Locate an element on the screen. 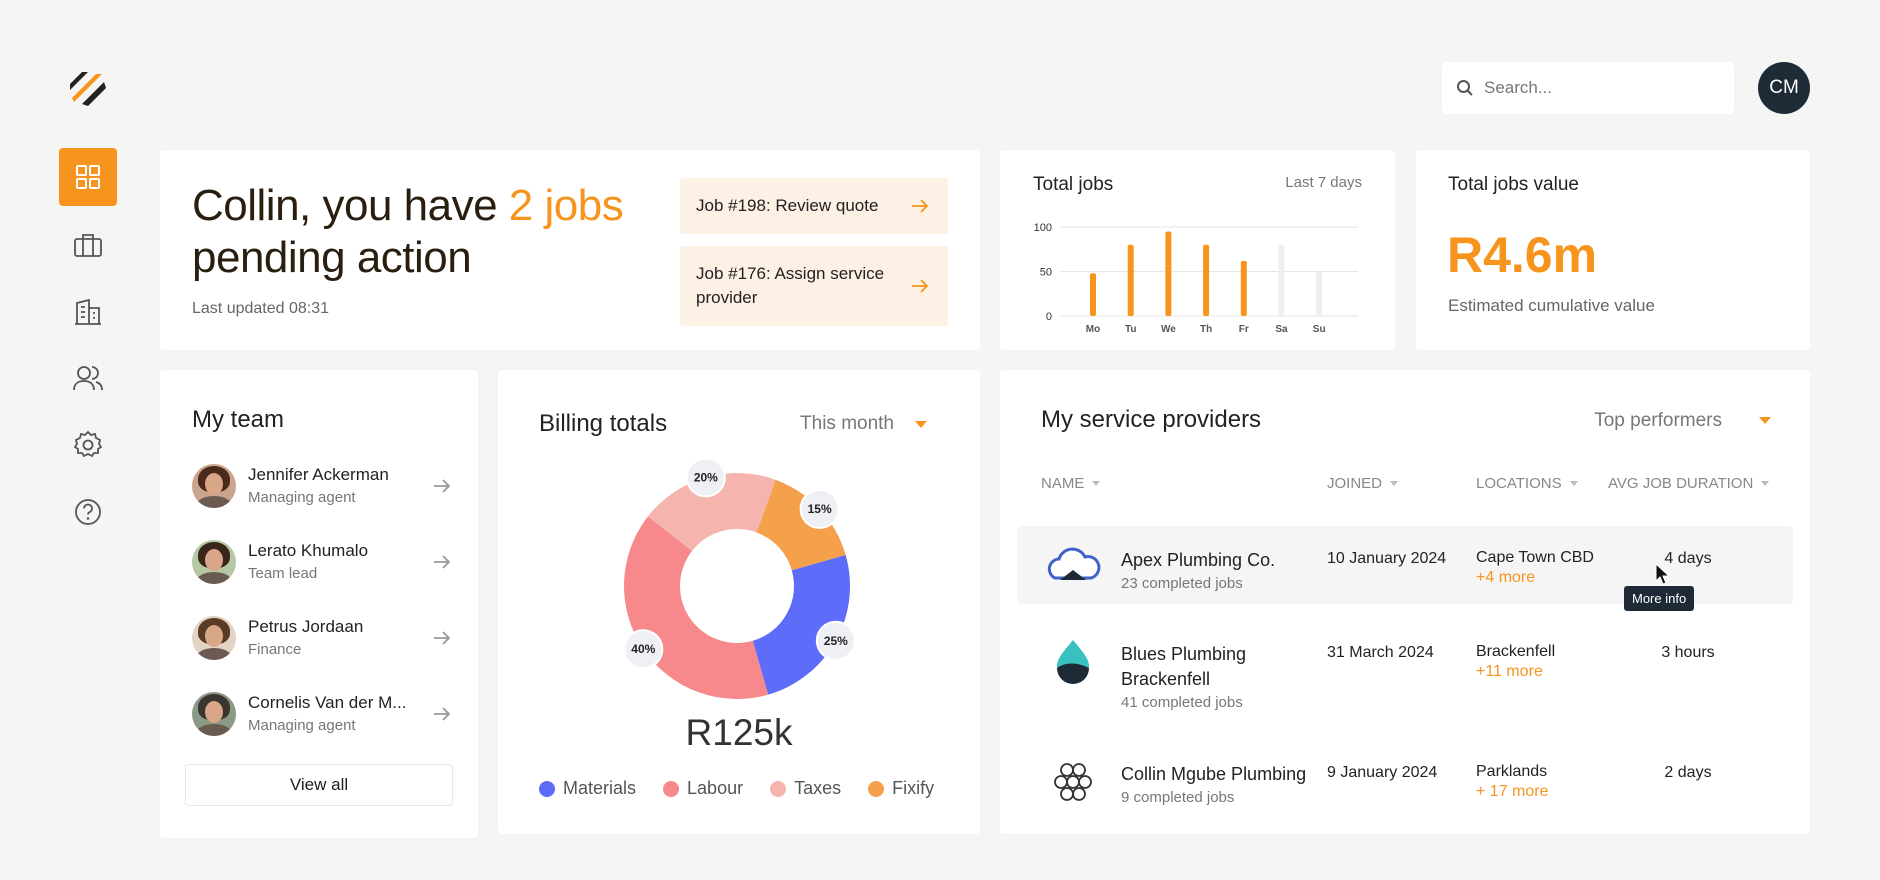 This screenshot has height=880, width=1880. bar-chart: 0 50 100 Mo Tu We Th Fr Sa Su is located at coordinates (1196, 278).